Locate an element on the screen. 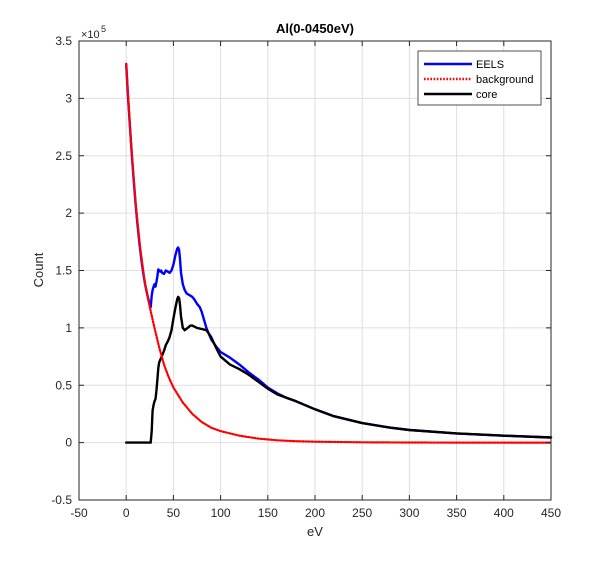 The height and width of the screenshot is (563, 611). legend: EELS background core is located at coordinates (479, 78).